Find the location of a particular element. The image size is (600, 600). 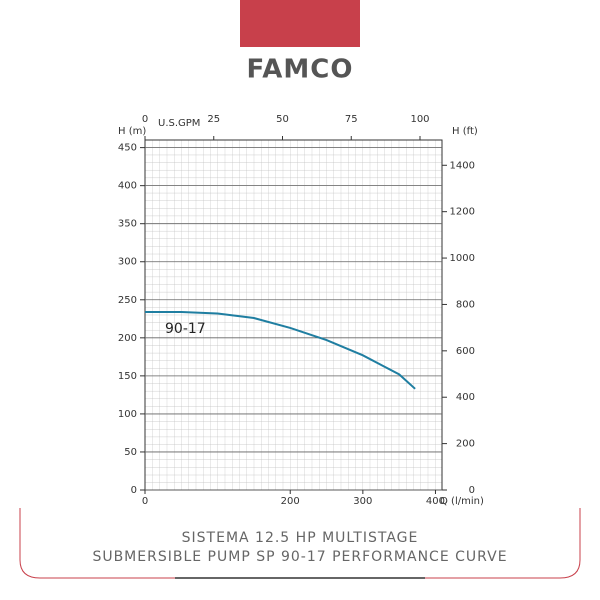

y2-tick-label: 400 is located at coordinates (465, 397).